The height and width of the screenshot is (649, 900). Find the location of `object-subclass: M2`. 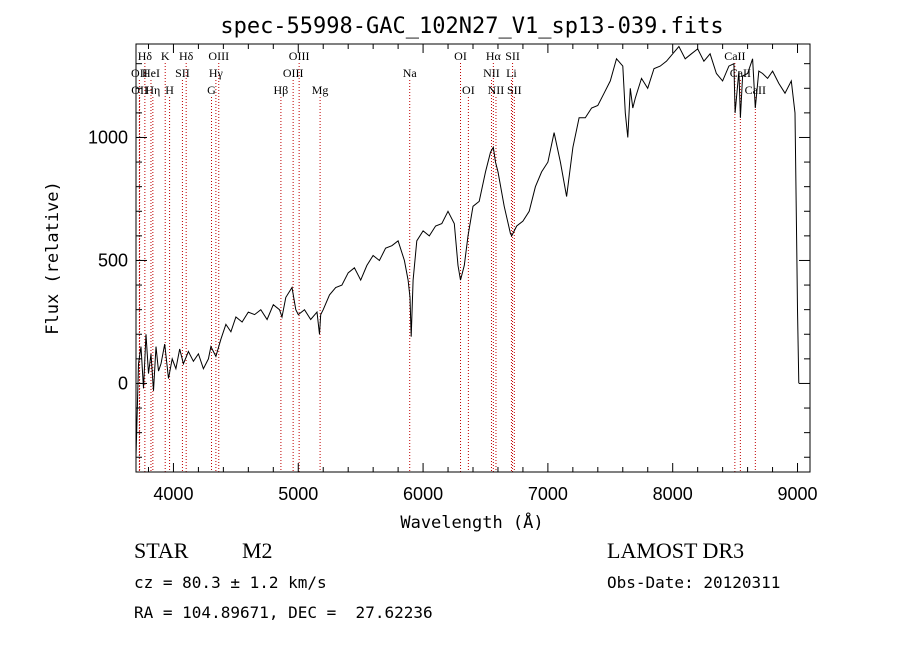

object-subclass: M2 is located at coordinates (257, 550).